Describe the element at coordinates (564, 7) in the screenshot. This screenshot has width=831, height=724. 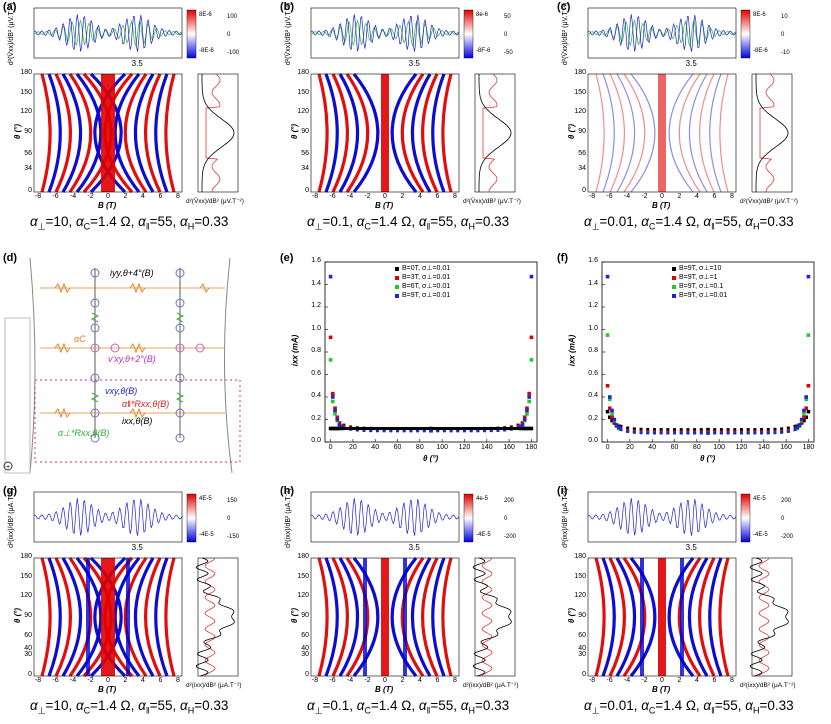
I see `panel-label: (c)` at that location.